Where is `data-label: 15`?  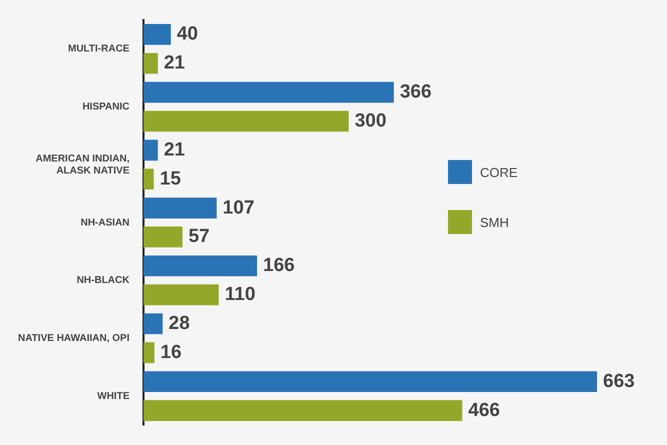
data-label: 15 is located at coordinates (171, 179).